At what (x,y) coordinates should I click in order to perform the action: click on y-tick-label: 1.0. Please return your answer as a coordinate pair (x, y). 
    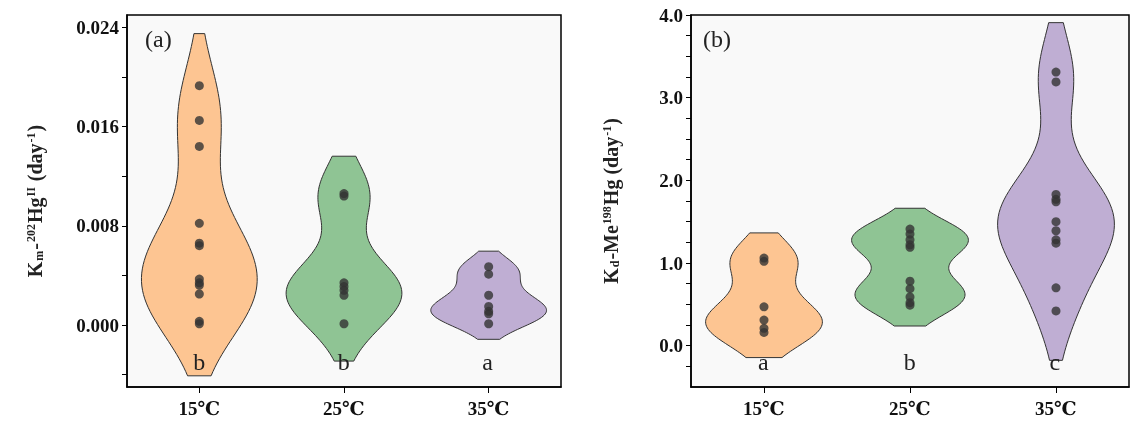
    Looking at the image, I should click on (670, 263).